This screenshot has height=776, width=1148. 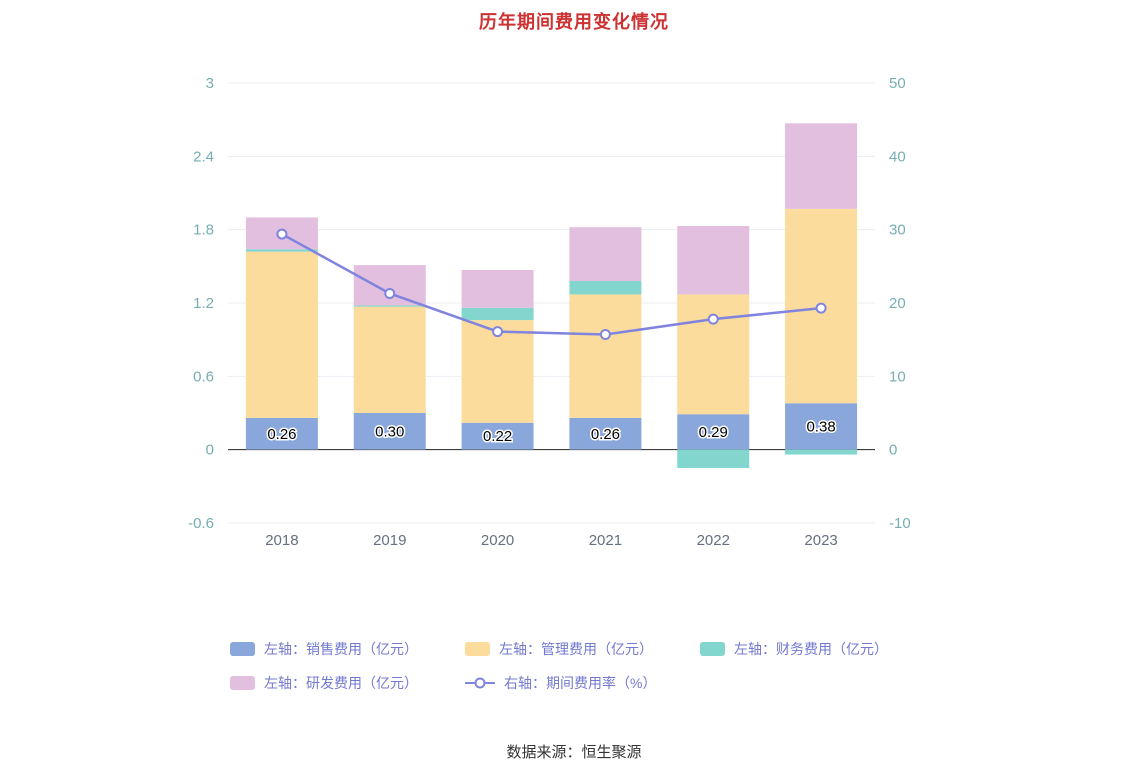 What do you see at coordinates (210, 83) in the screenshot?
I see `left-axis-tick: 3` at bounding box center [210, 83].